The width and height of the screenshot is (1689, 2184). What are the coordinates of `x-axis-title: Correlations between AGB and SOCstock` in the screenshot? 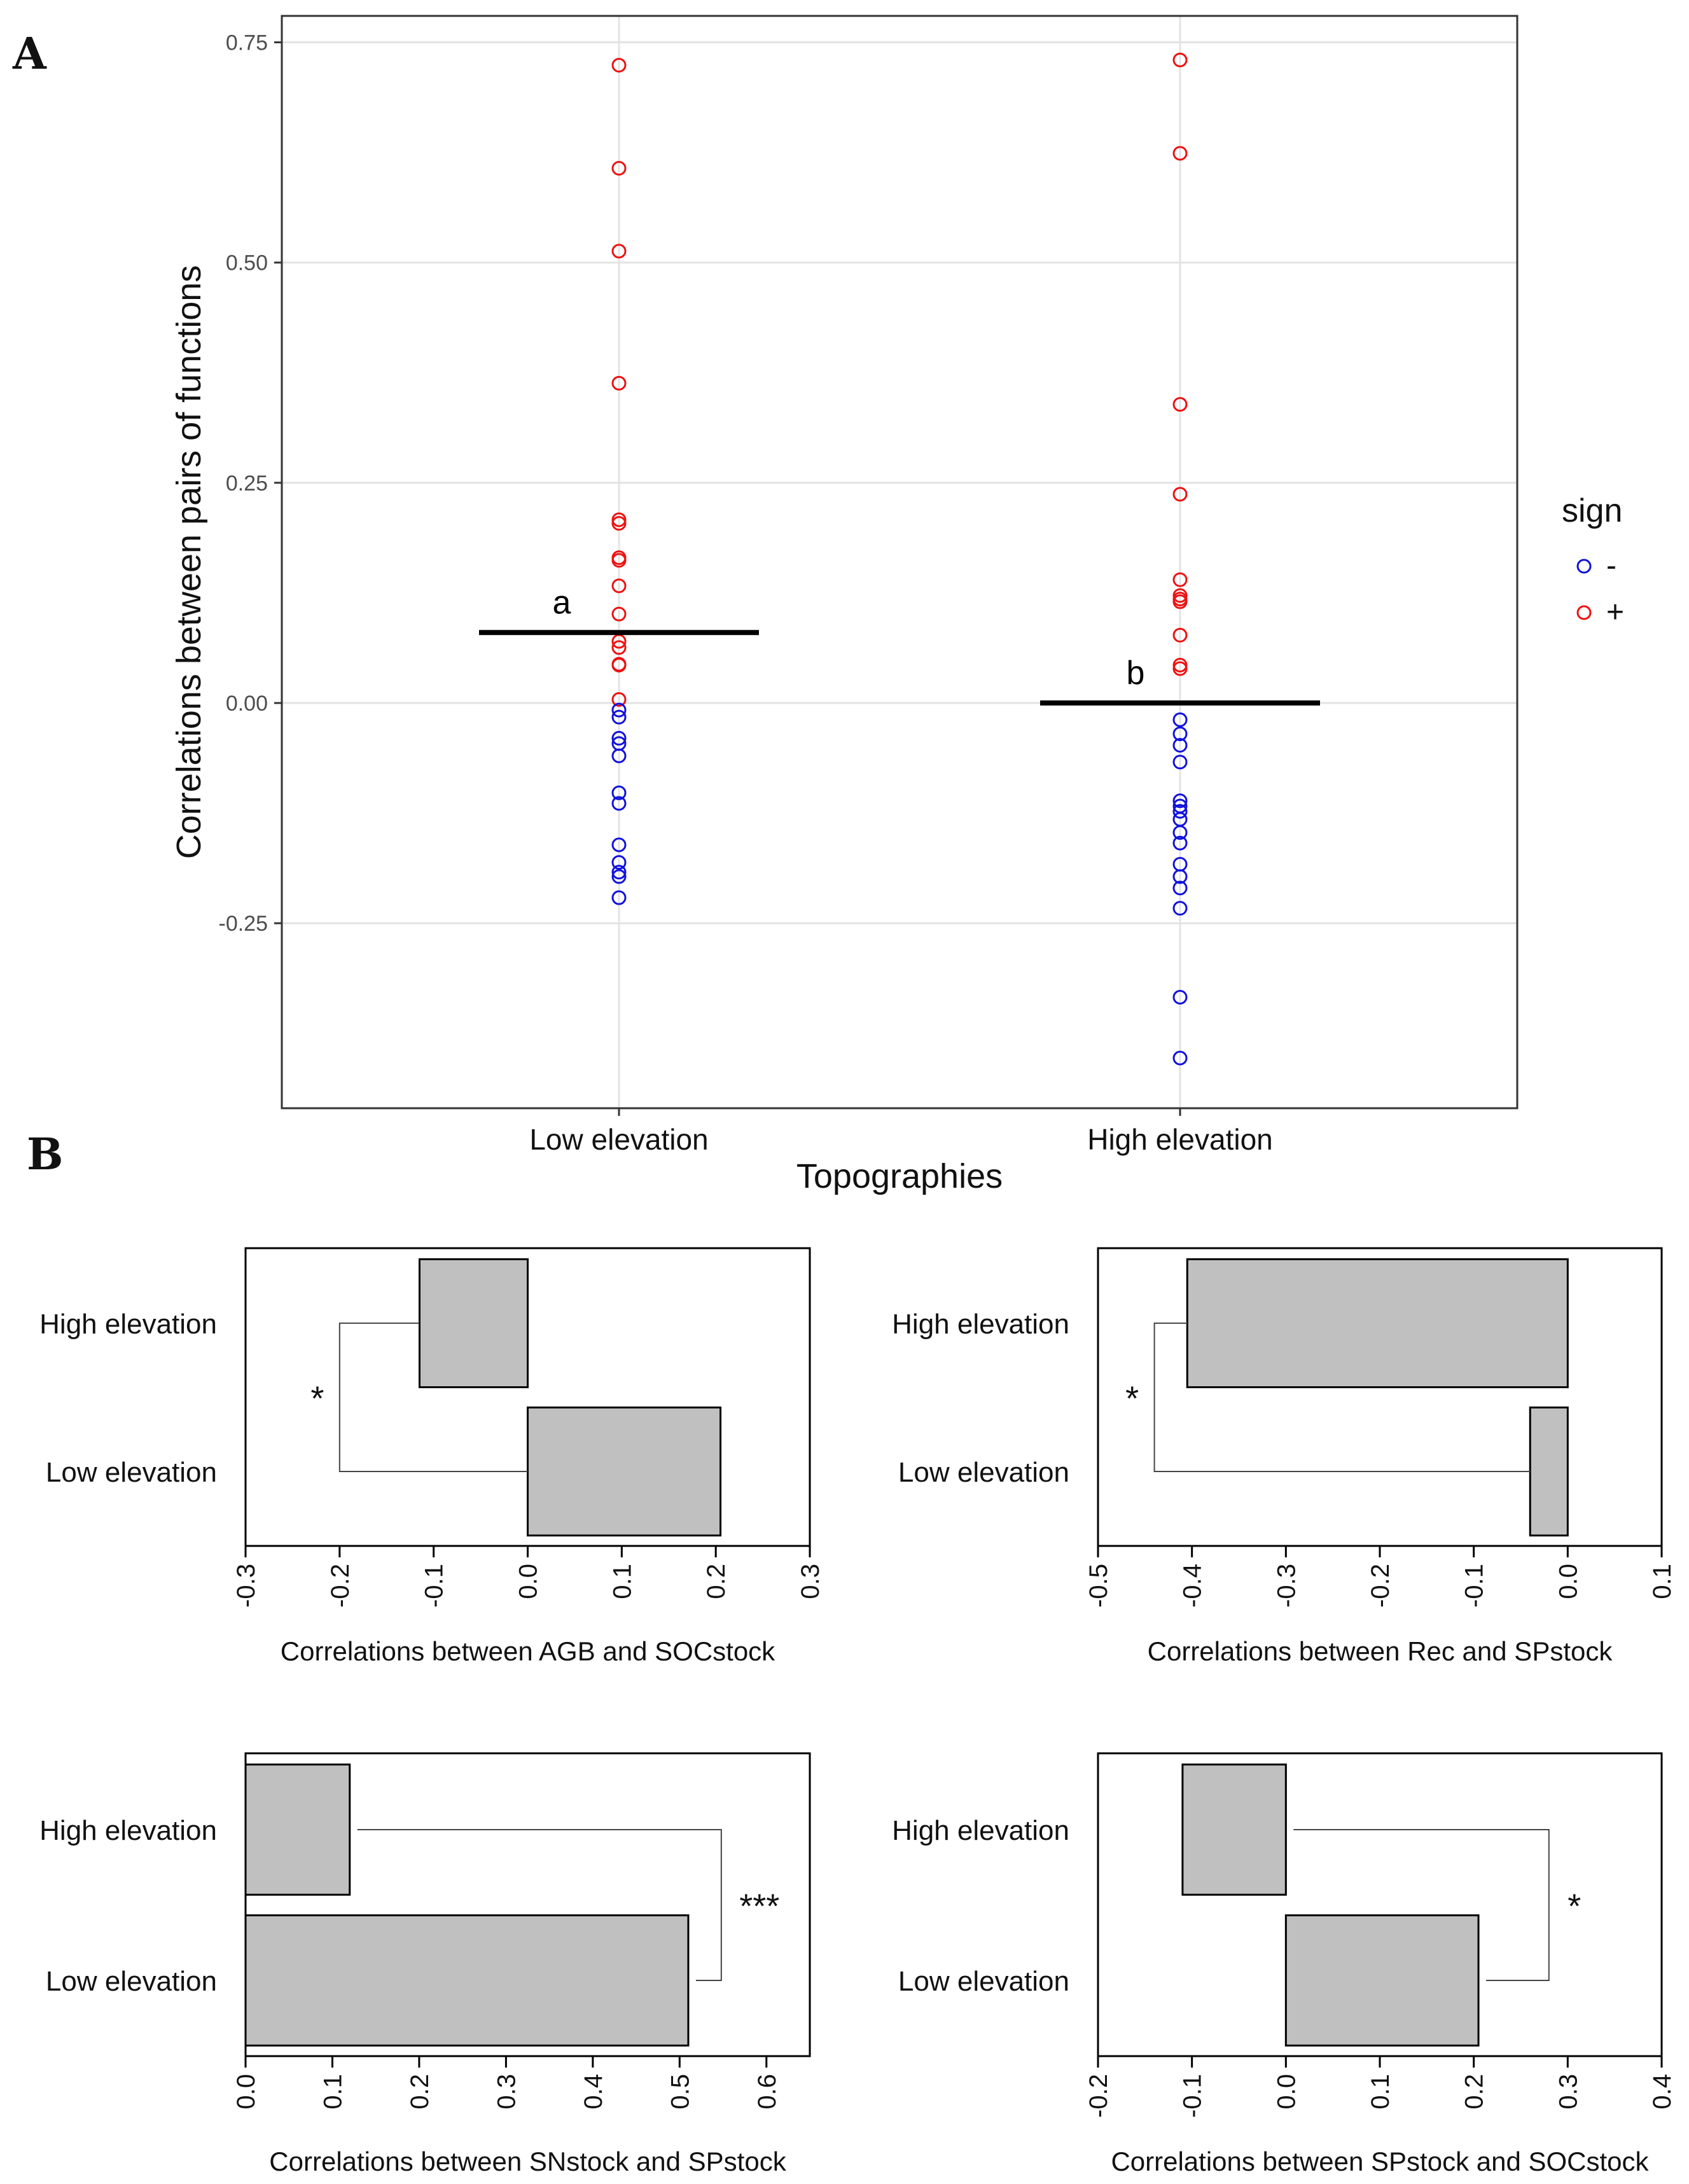 It's located at (528, 1651).